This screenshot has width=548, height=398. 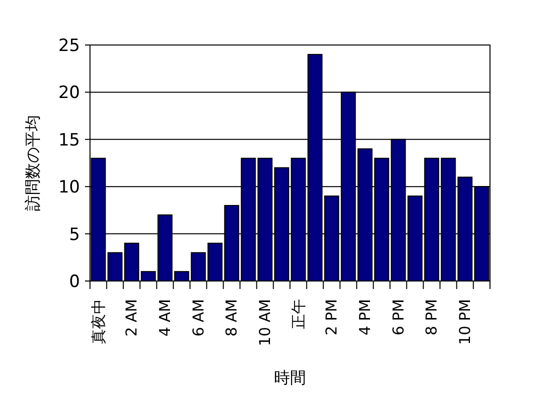 I want to click on x-axis-title: 時間, so click(x=290, y=377).